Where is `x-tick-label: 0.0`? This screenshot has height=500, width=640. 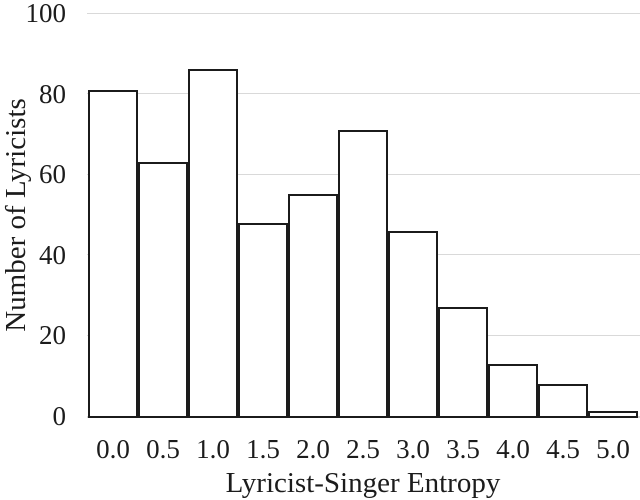
x-tick-label: 0.0 is located at coordinates (113, 449).